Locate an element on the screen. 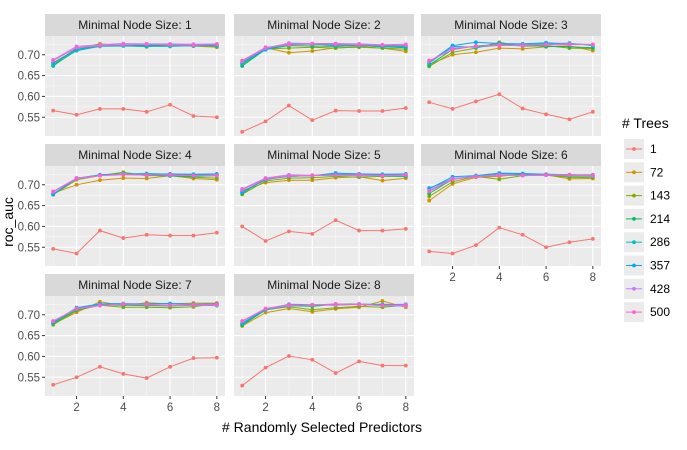  facet-panel: Minimal Node Size: 7 is located at coordinates (135, 335).